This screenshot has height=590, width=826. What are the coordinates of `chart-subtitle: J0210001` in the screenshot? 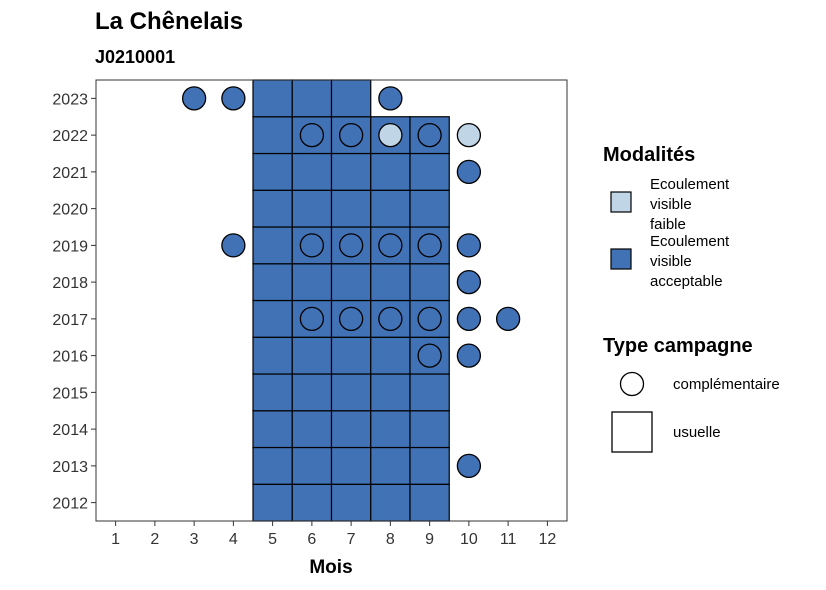 It's located at (135, 57).